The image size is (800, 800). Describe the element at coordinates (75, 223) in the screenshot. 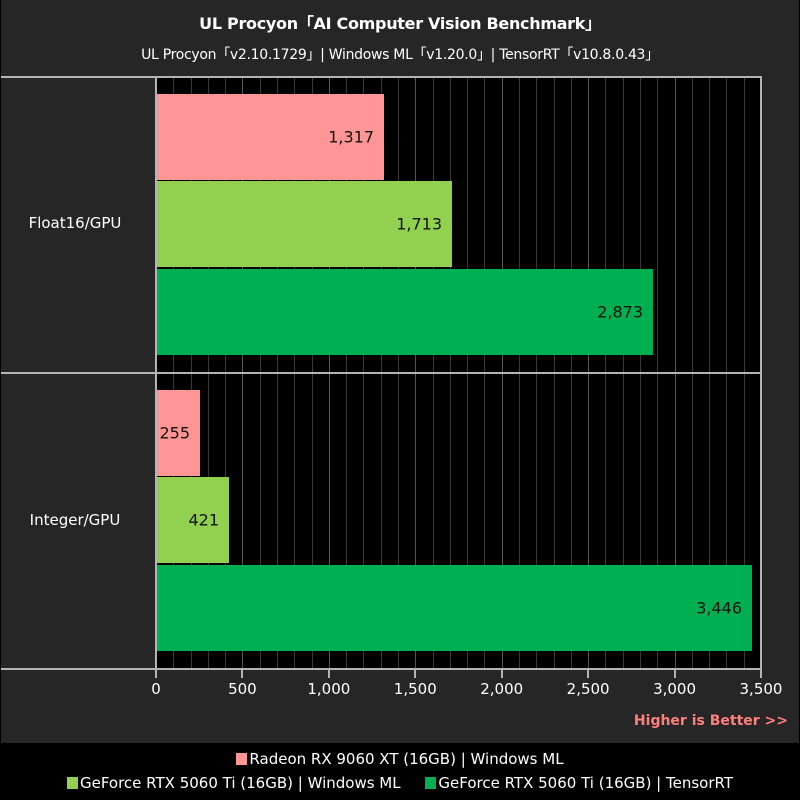

I see `category-label-float16: Float16/GPU` at that location.